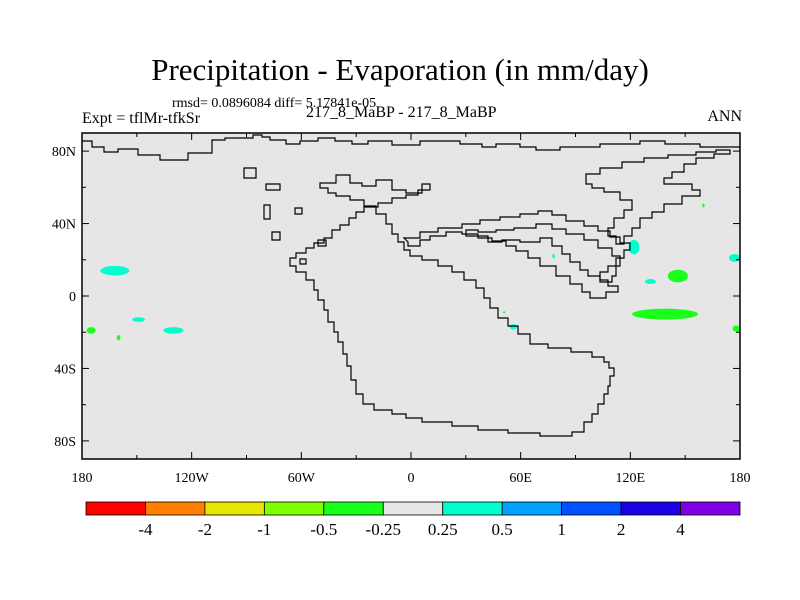 This screenshot has width=800, height=600. What do you see at coordinates (400, 69) in the screenshot?
I see `chart-title: Precipitation - Evaporation (in mm/day)` at bounding box center [400, 69].